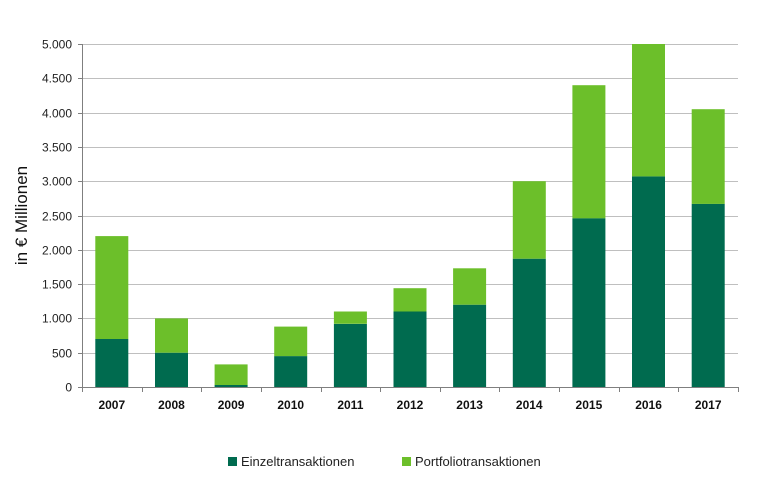  I want to click on y-tick-label: 0, so click(68, 388).